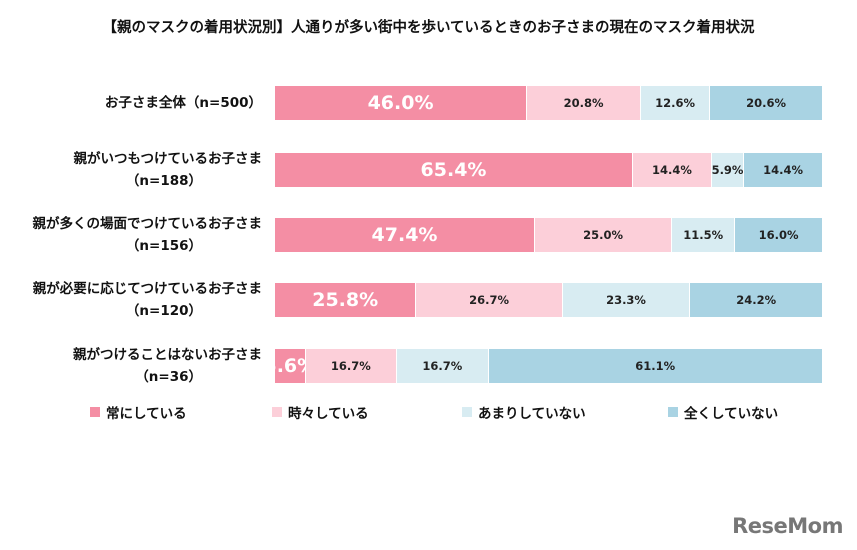 The image size is (857, 550). Describe the element at coordinates (131, 170) in the screenshot. I see `category-label: 親がいつもつけているお子さま （n=188）` at that location.